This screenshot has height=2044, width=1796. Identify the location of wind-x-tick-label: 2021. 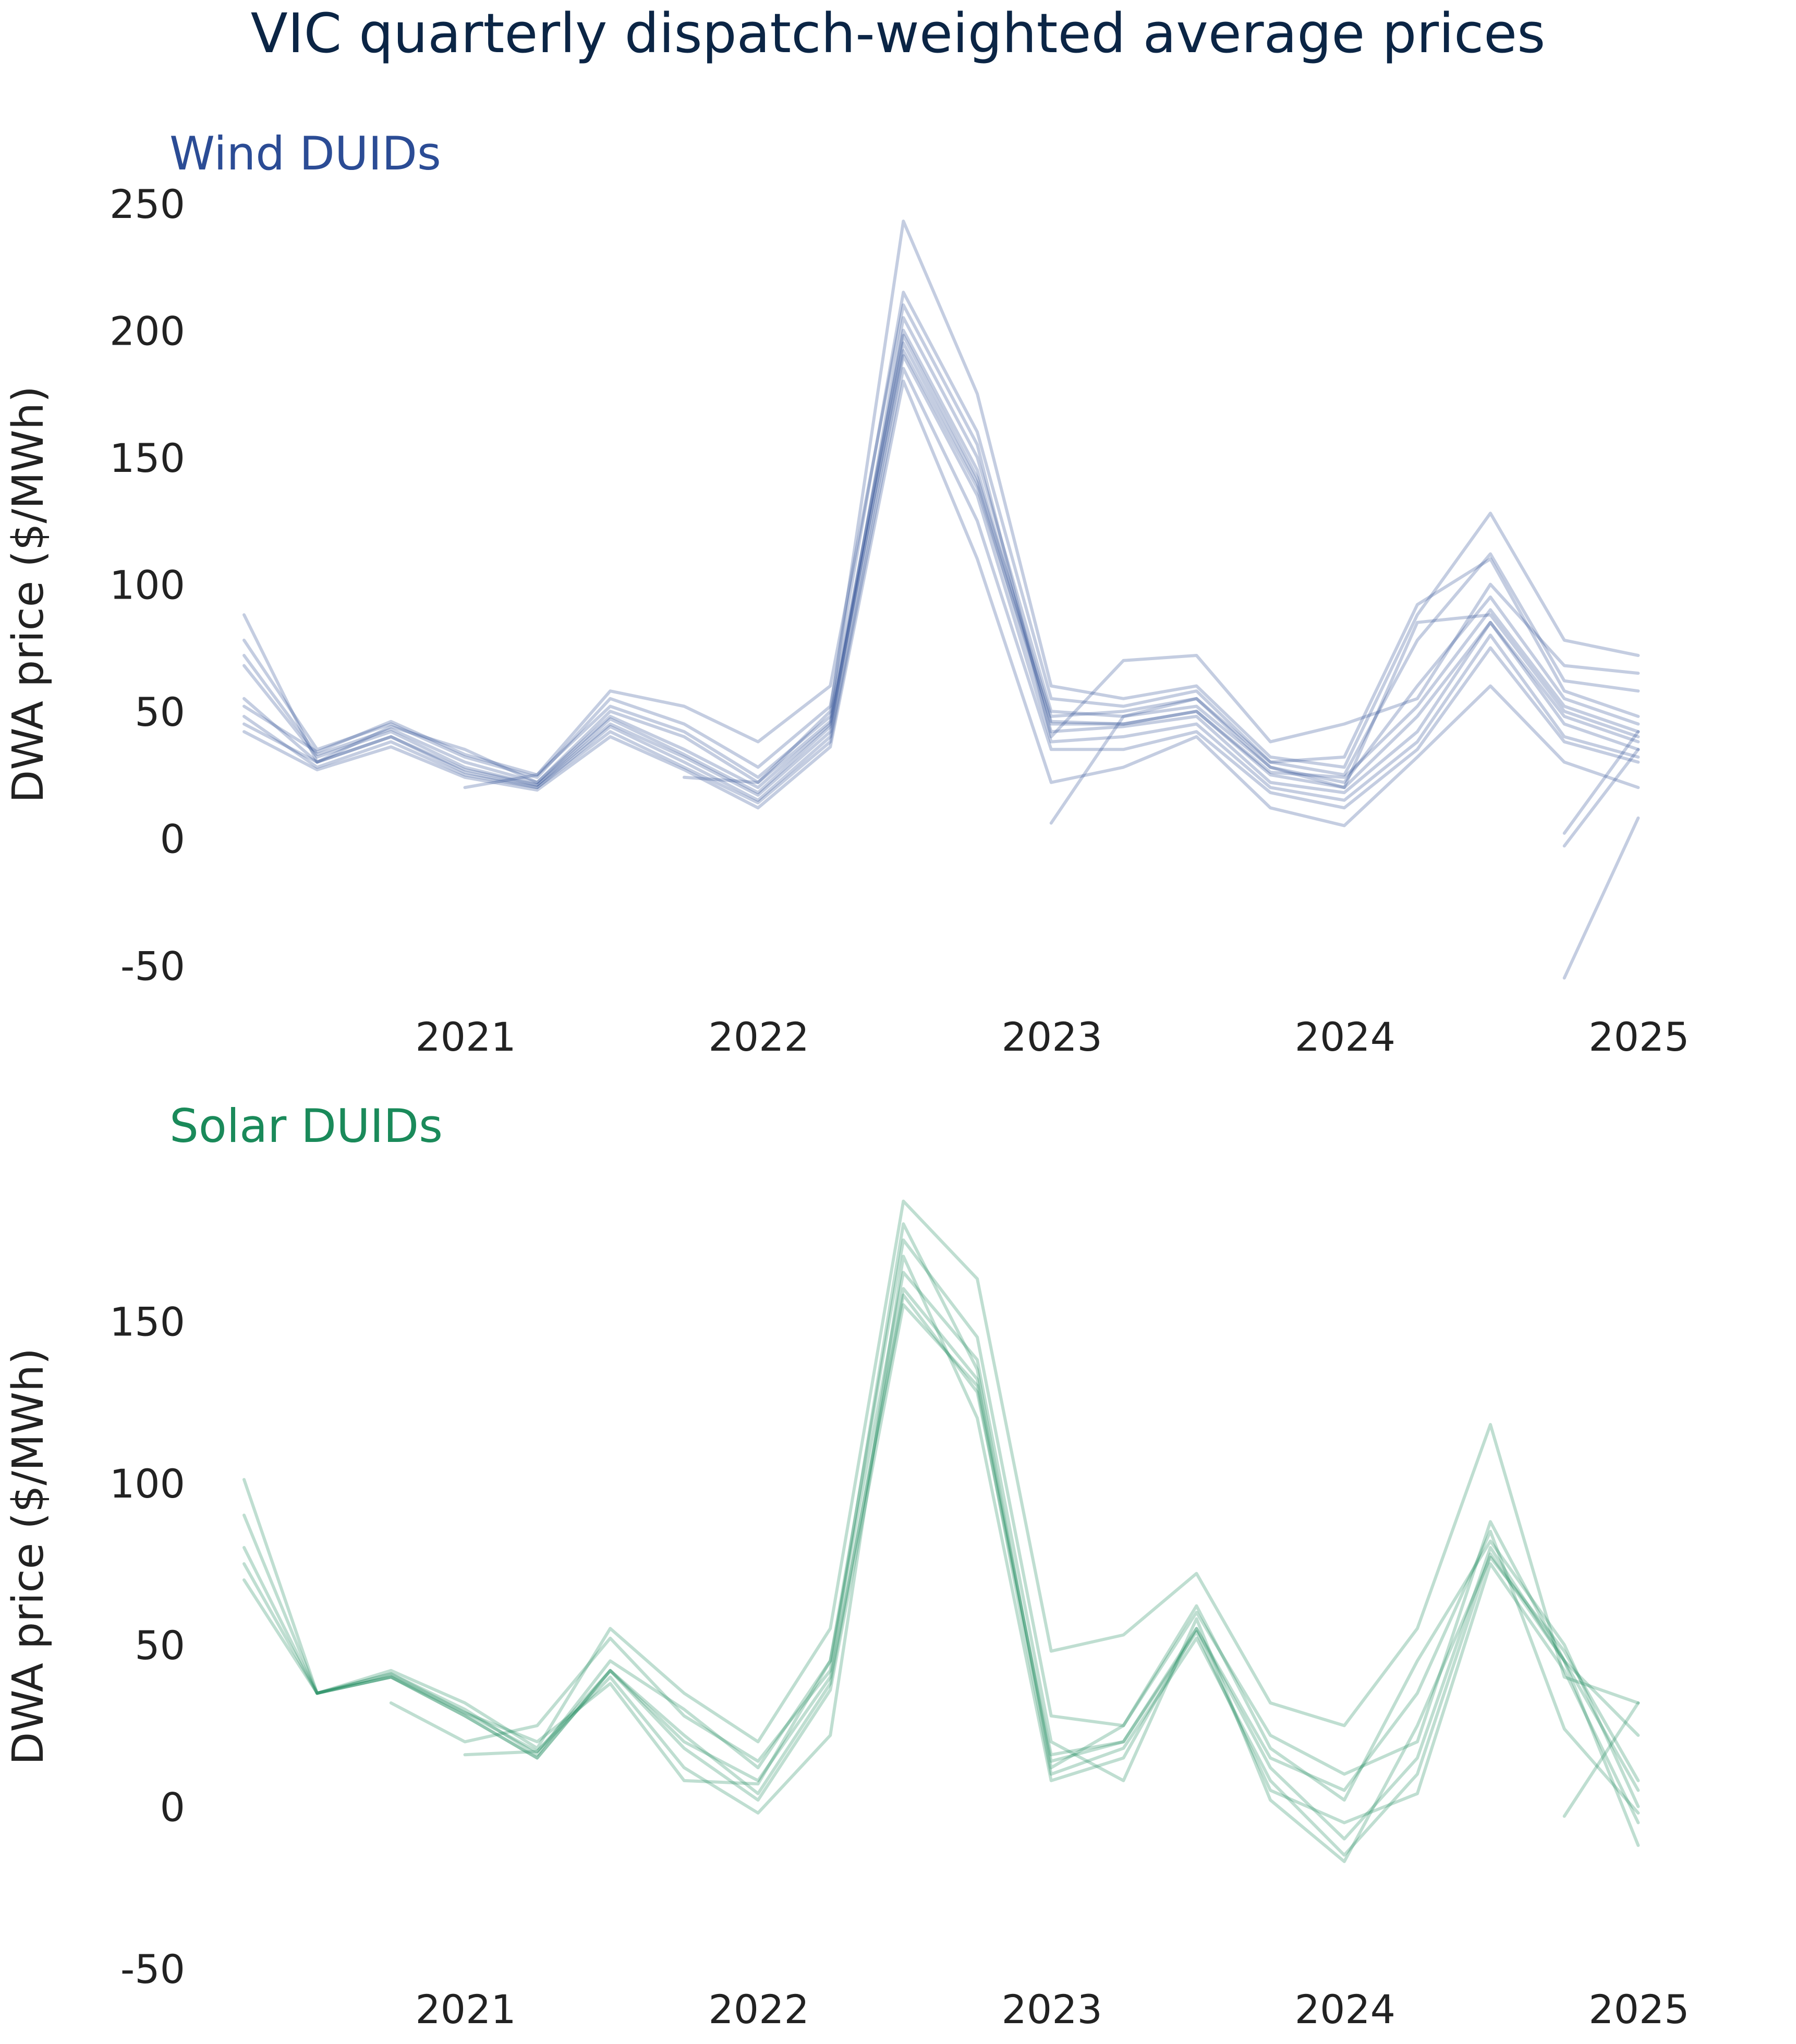
(466, 1037).